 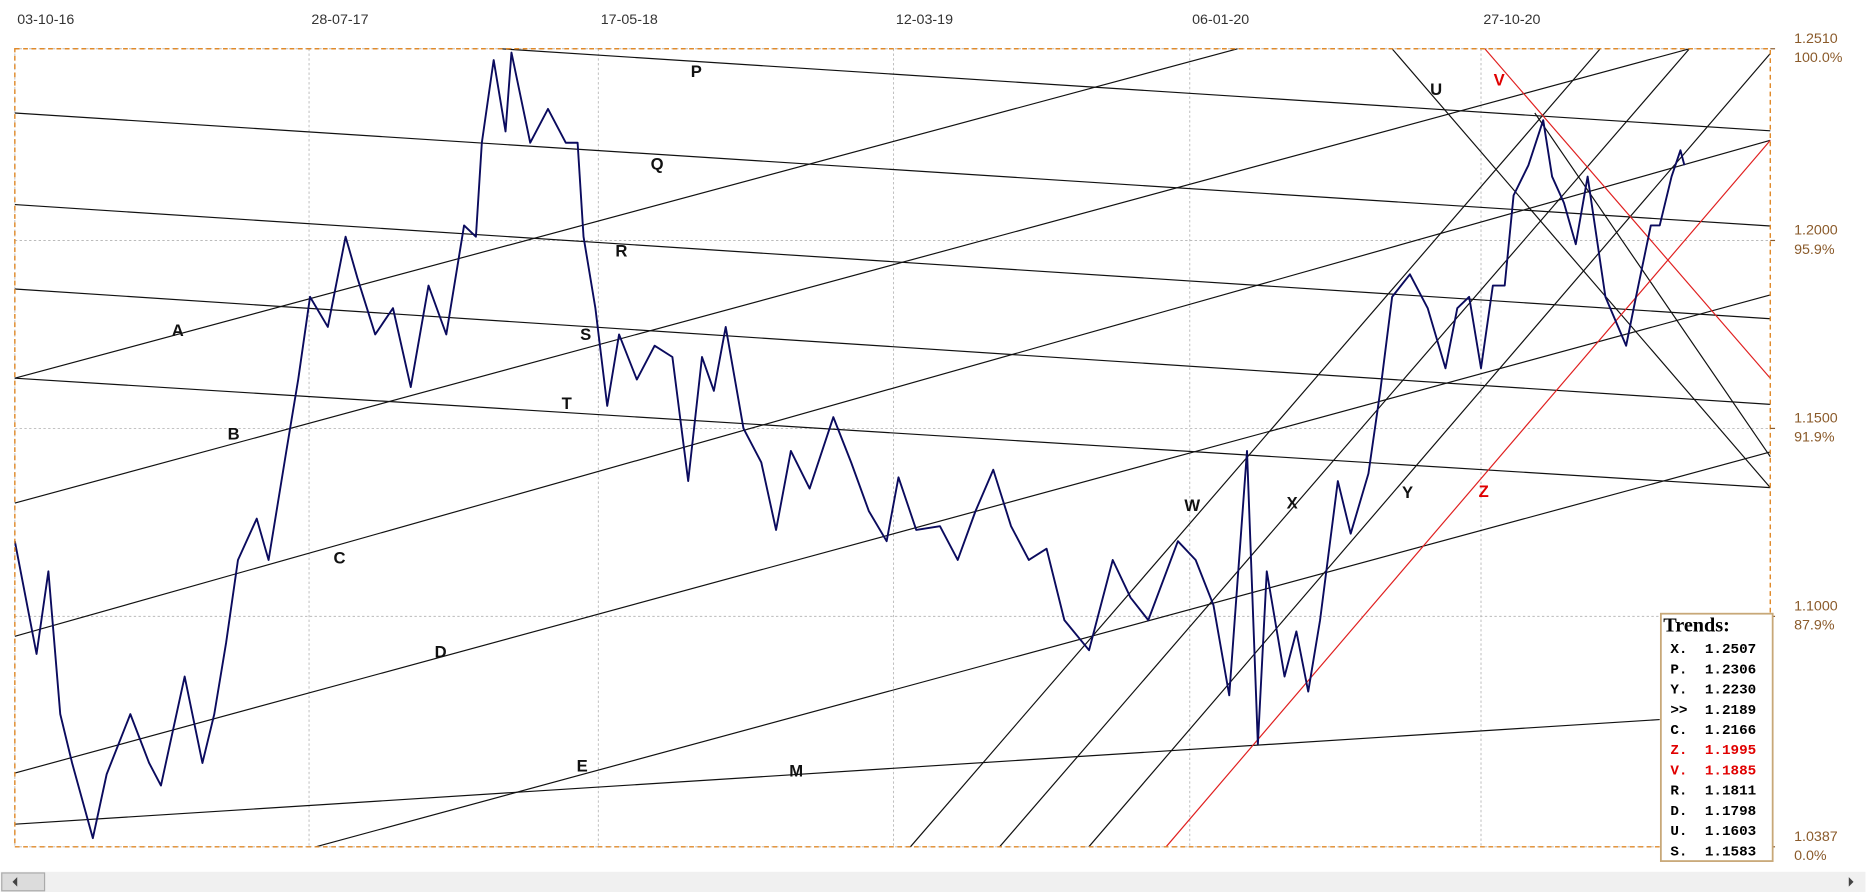 I want to click on y-tick-label: 1.2000, so click(x=1816, y=231).